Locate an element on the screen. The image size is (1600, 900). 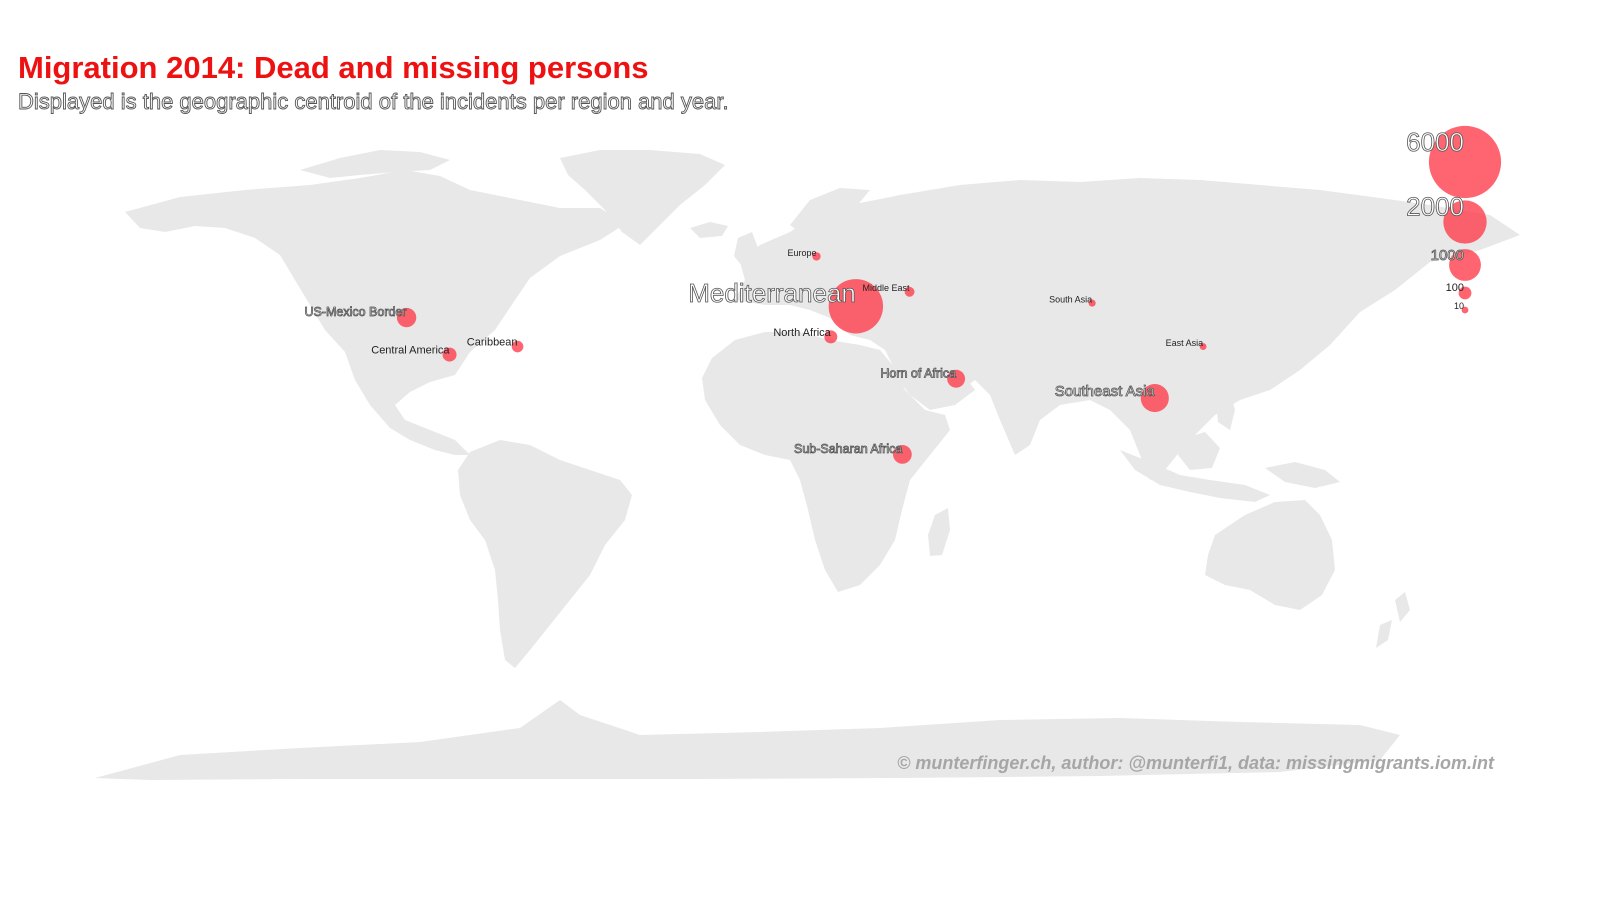
land-greenland is located at coordinates (642, 197).